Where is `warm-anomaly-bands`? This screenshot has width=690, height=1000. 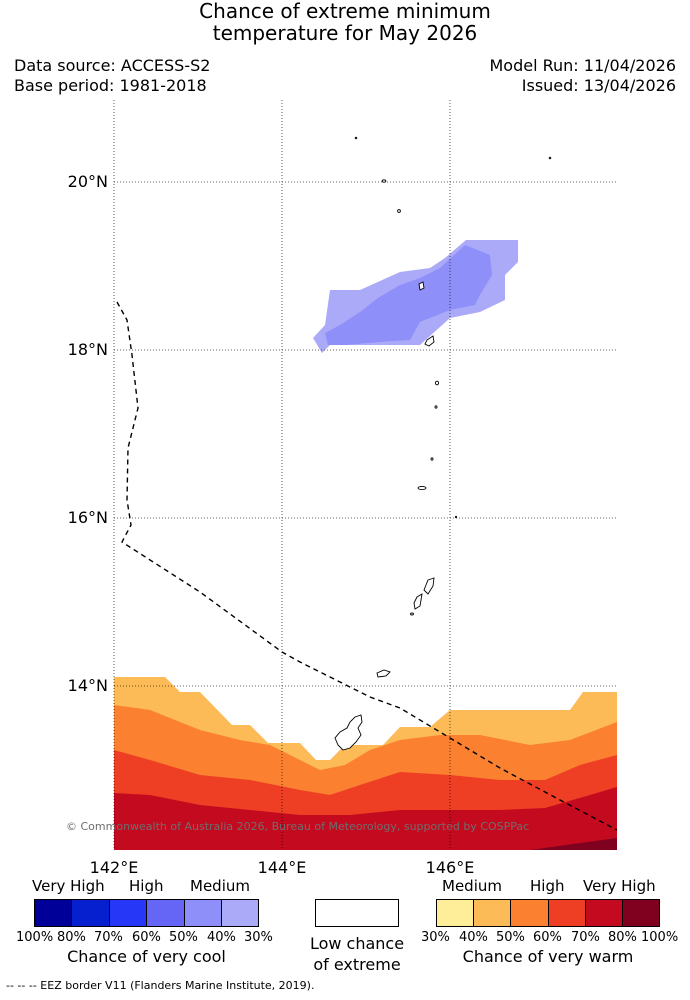 warm-anomaly-bands is located at coordinates (365, 763).